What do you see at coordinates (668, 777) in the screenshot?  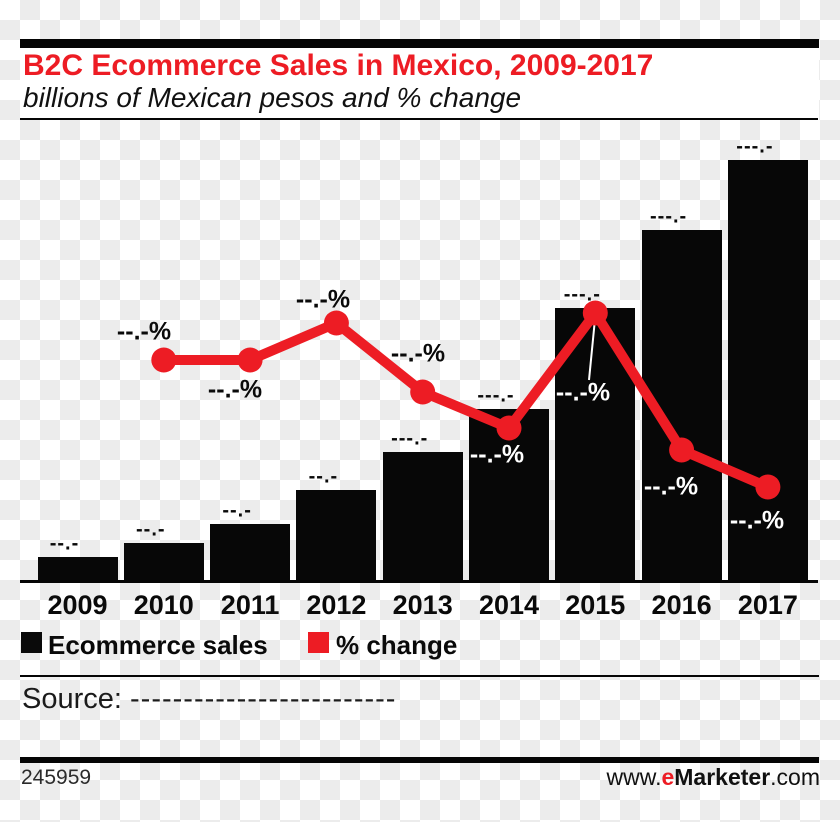 I see `site-url-brand-e: e` at bounding box center [668, 777].